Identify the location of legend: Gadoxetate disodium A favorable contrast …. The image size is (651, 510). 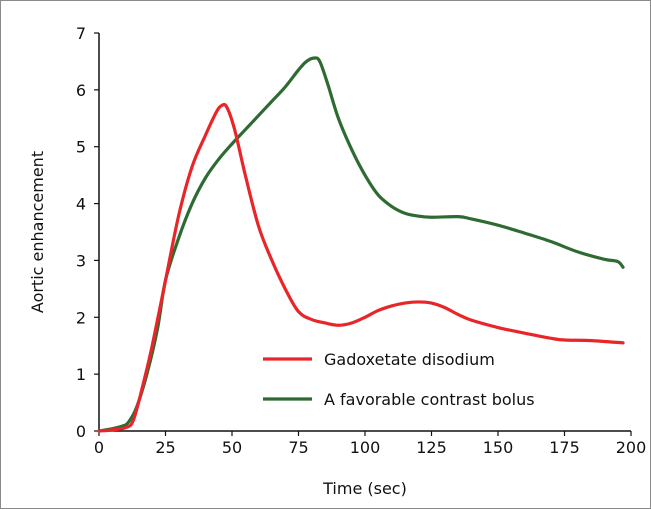
(399, 379).